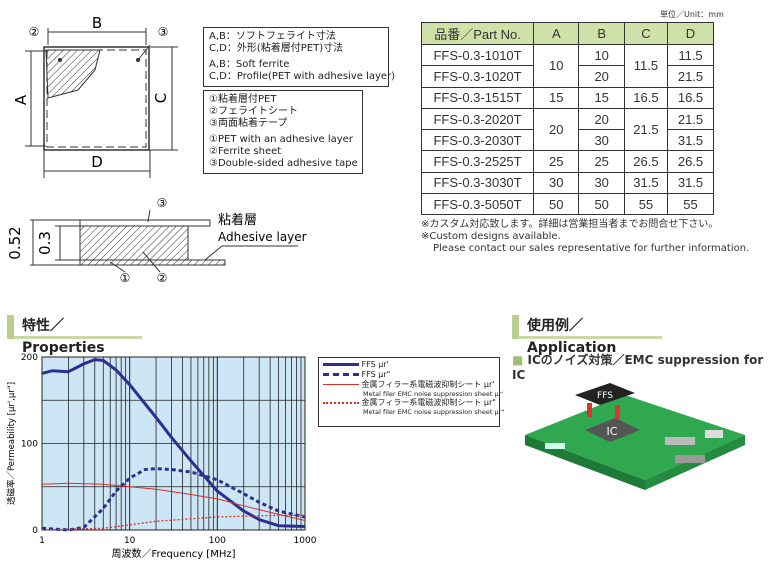 This screenshot has width=776, height=561. What do you see at coordinates (477, 183) in the screenshot?
I see `table-cell: FFS-0.3-3030T` at bounding box center [477, 183].